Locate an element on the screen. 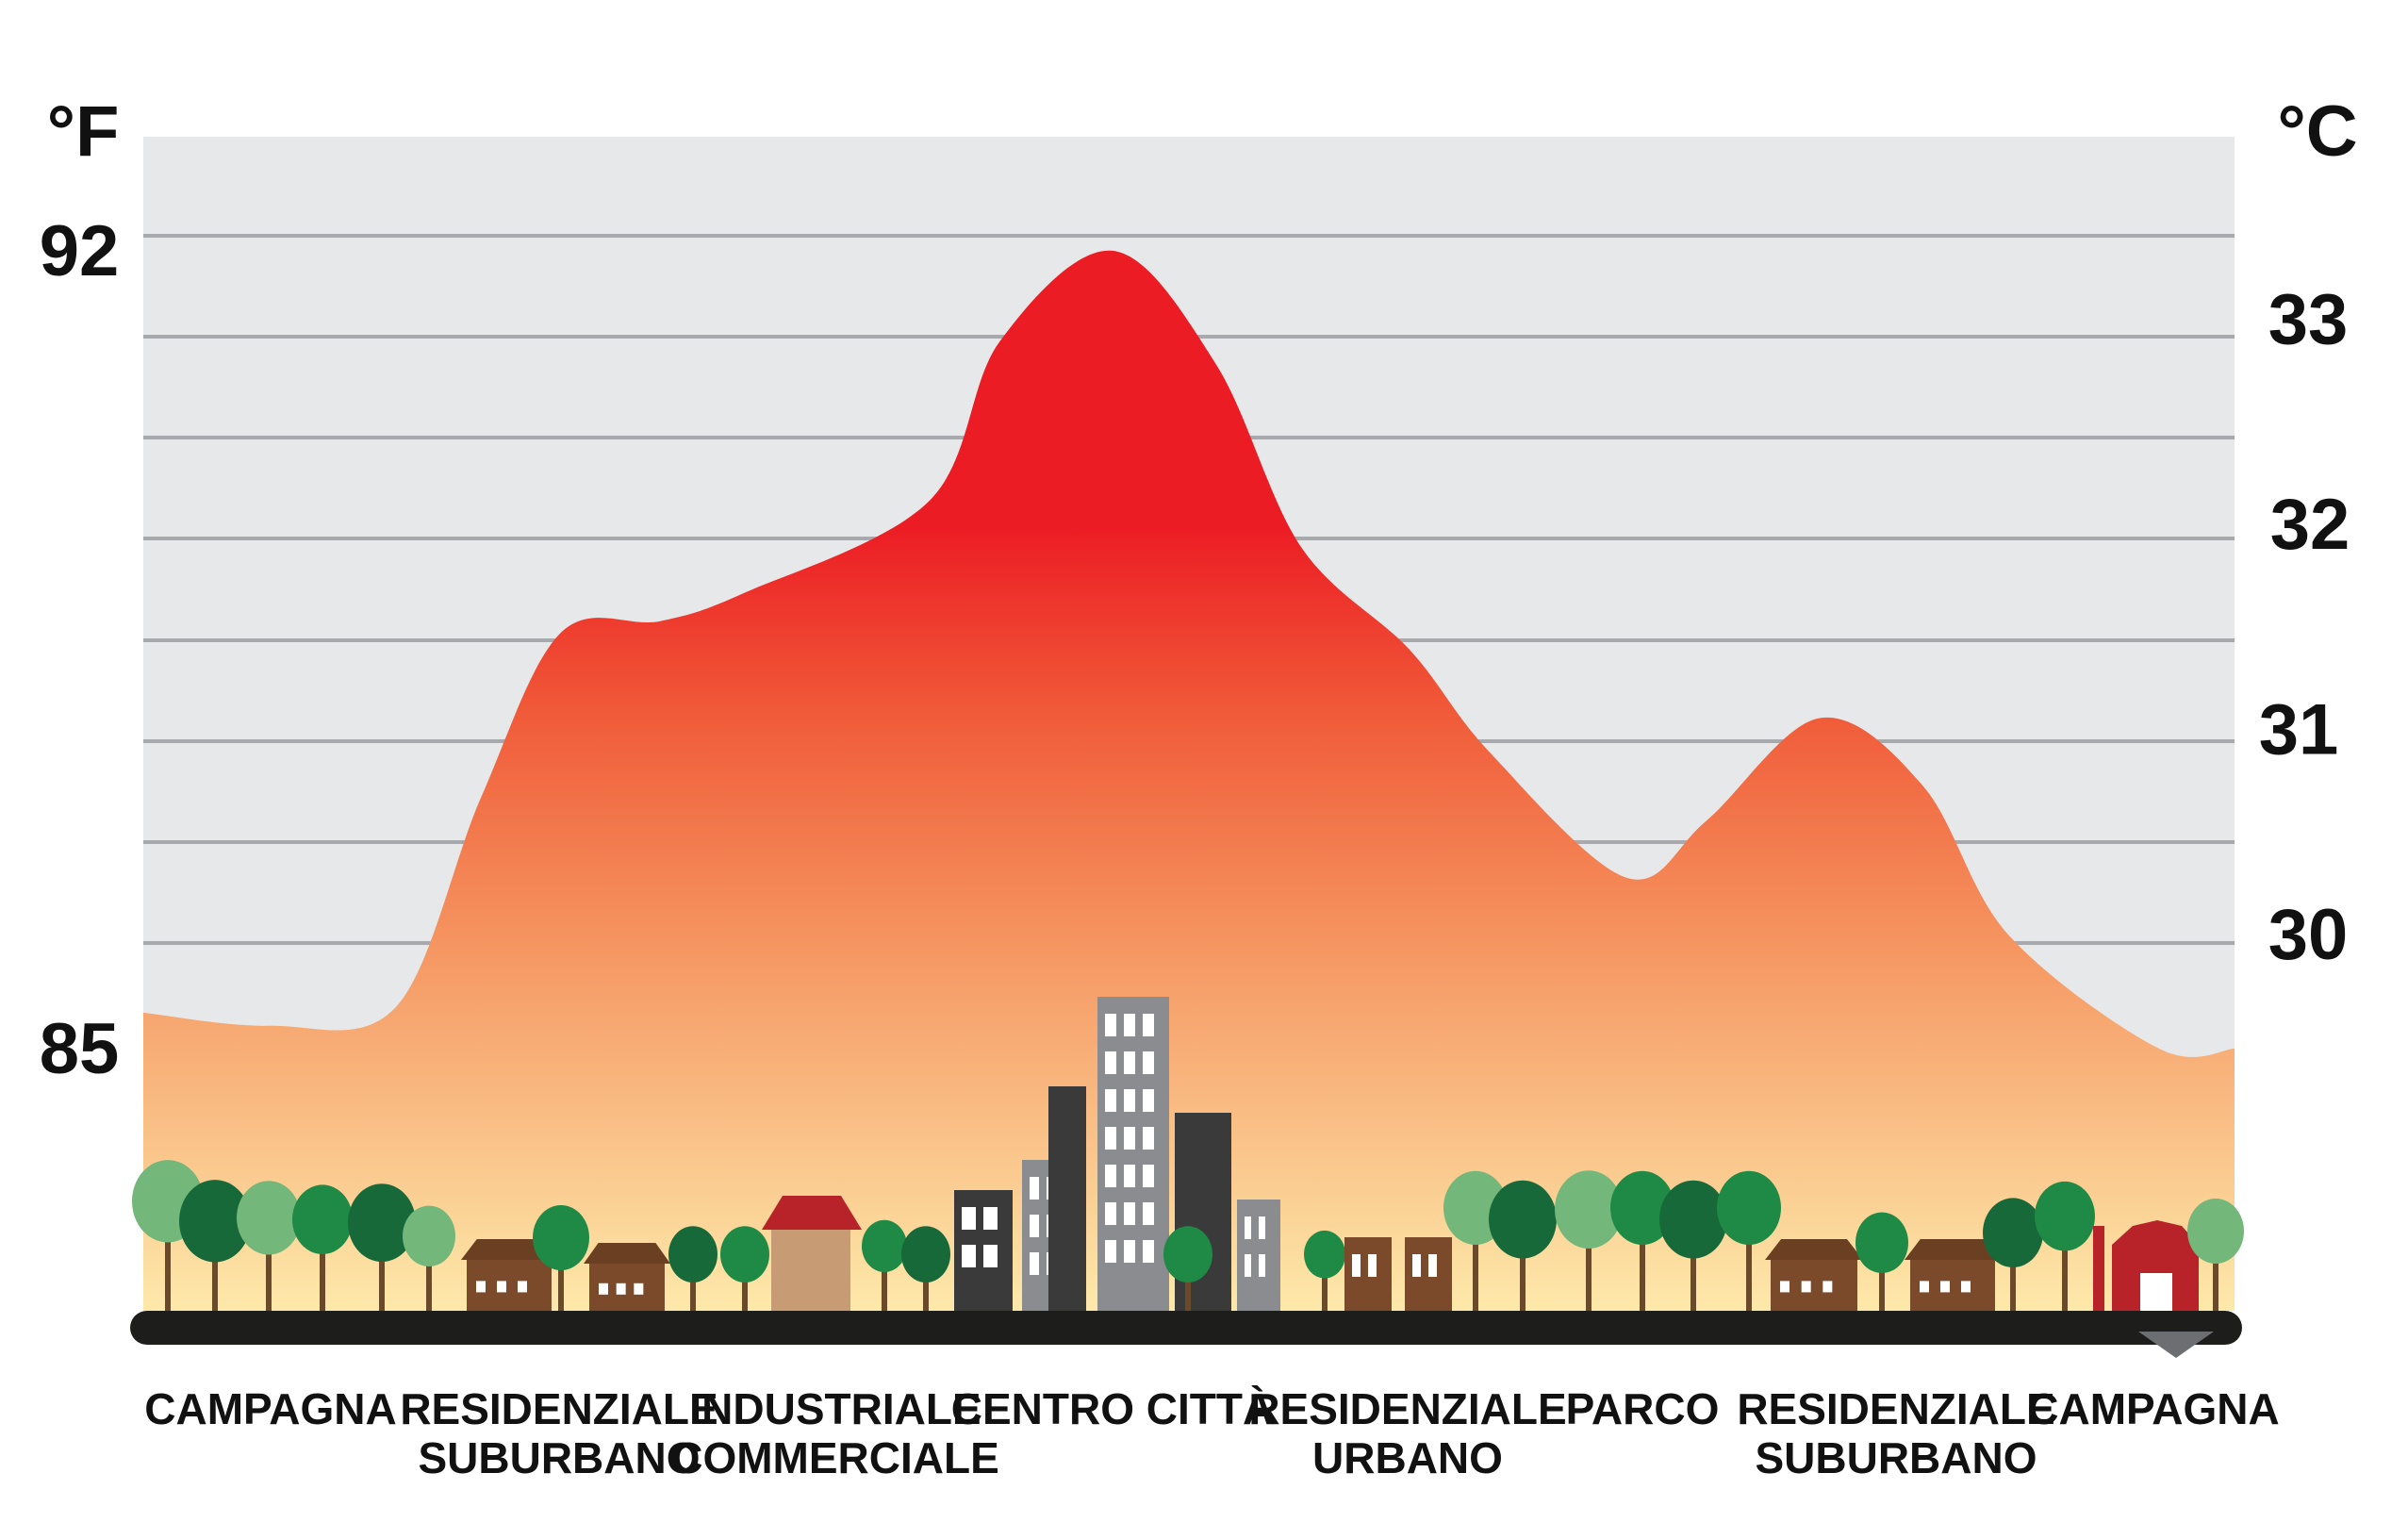 The height and width of the screenshot is (1539, 2408). right-axis-tick-label: 33 is located at coordinates (2308, 319).